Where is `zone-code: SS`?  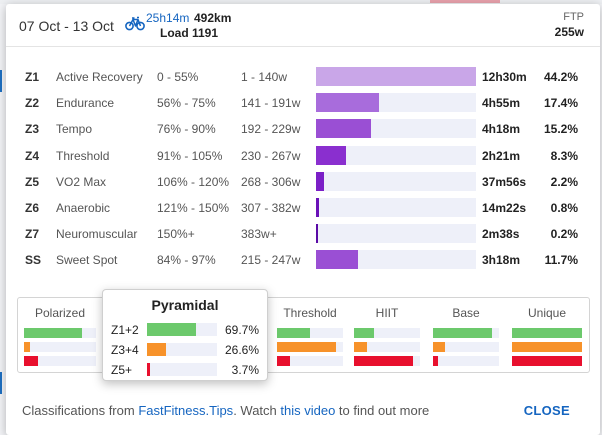 zone-code: SS is located at coordinates (33, 260).